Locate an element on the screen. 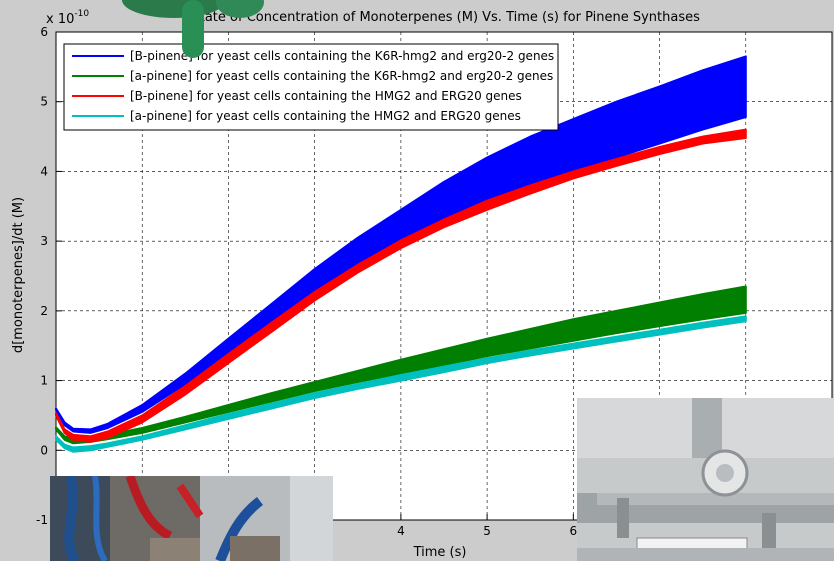  y-multiplier-base: x 10 is located at coordinates (60, 19).